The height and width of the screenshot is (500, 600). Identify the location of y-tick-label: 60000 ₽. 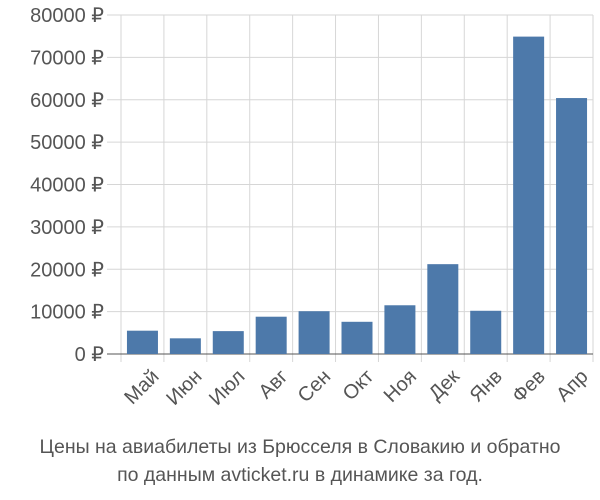
(67, 101).